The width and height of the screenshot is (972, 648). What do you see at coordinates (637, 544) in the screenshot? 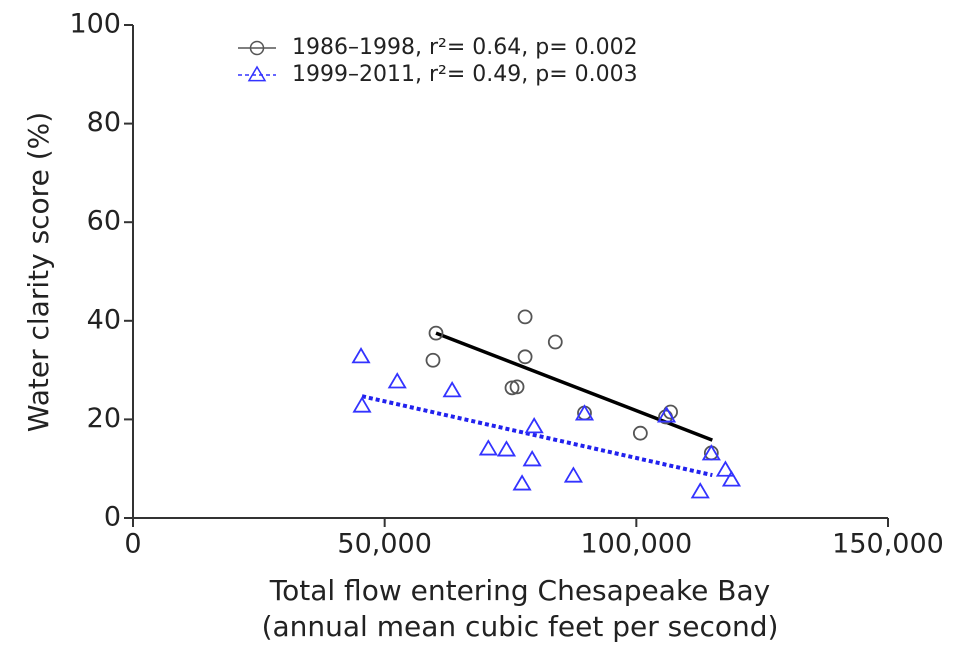
I see `x-tick-label: 100,000` at bounding box center [637, 544].